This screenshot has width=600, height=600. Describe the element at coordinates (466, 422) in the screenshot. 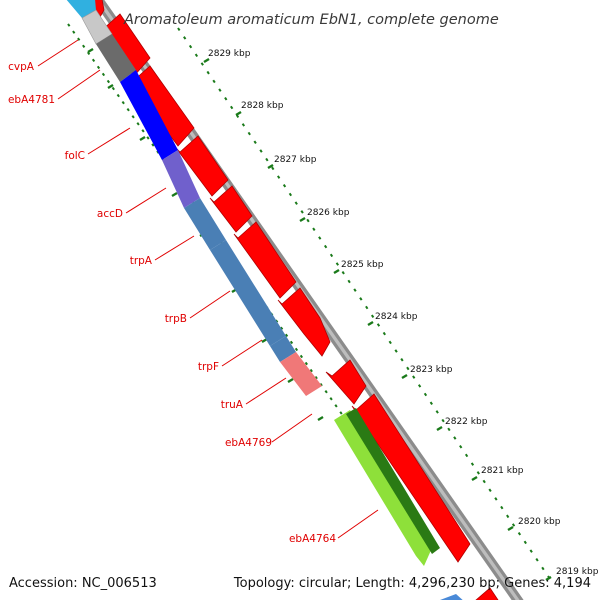

I see `ruler-label-2822: 2822 kbp` at that location.